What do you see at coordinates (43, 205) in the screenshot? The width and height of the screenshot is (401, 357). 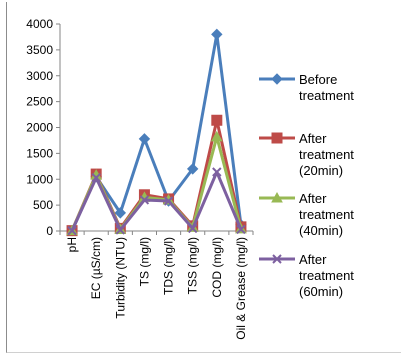 I see `y-tick-label: 500` at bounding box center [43, 205].